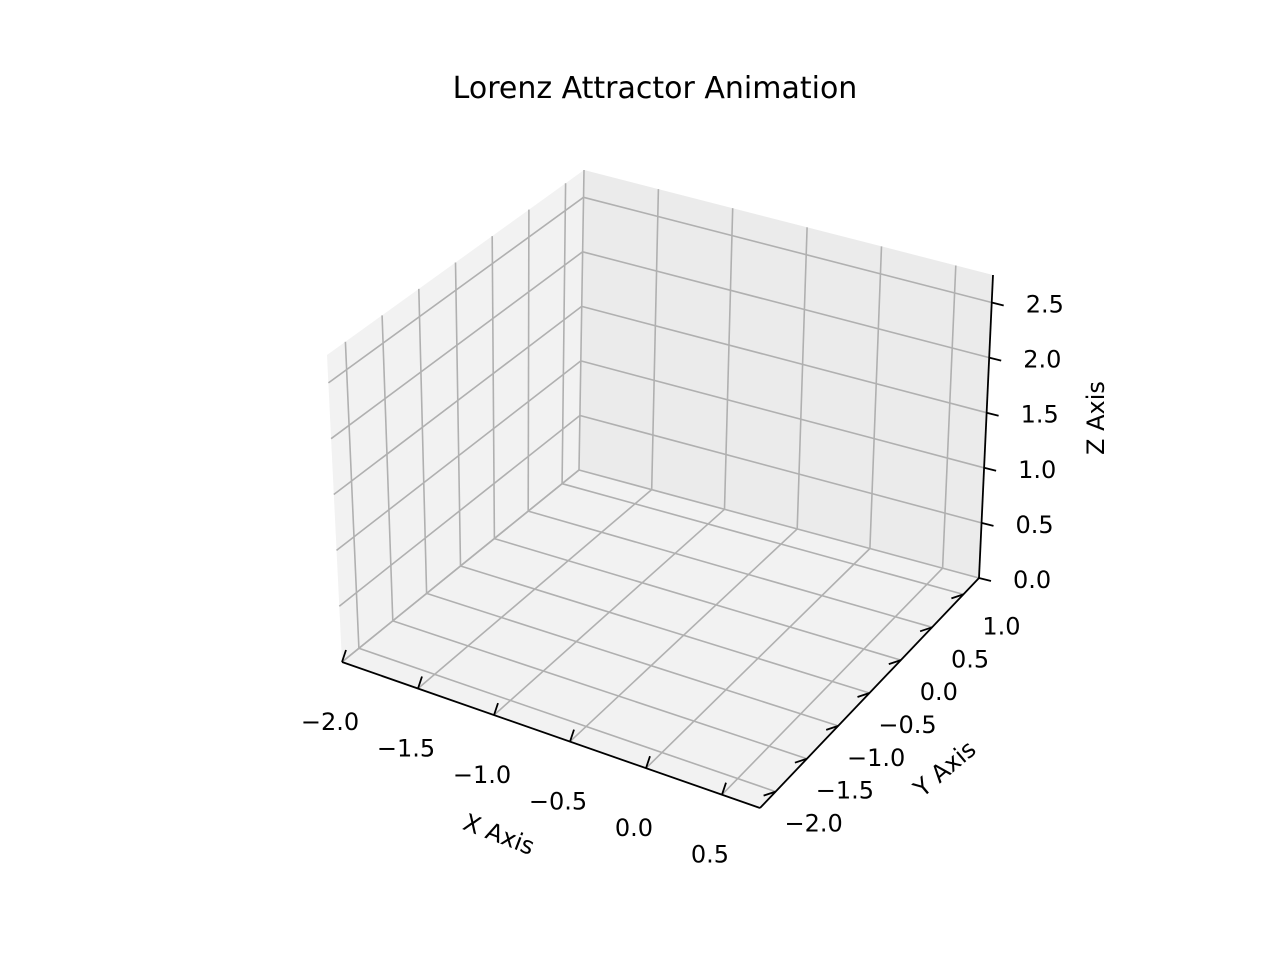 This screenshot has width=1280, height=960. I want to click on x-tick-label: −0.5, so click(558, 802).